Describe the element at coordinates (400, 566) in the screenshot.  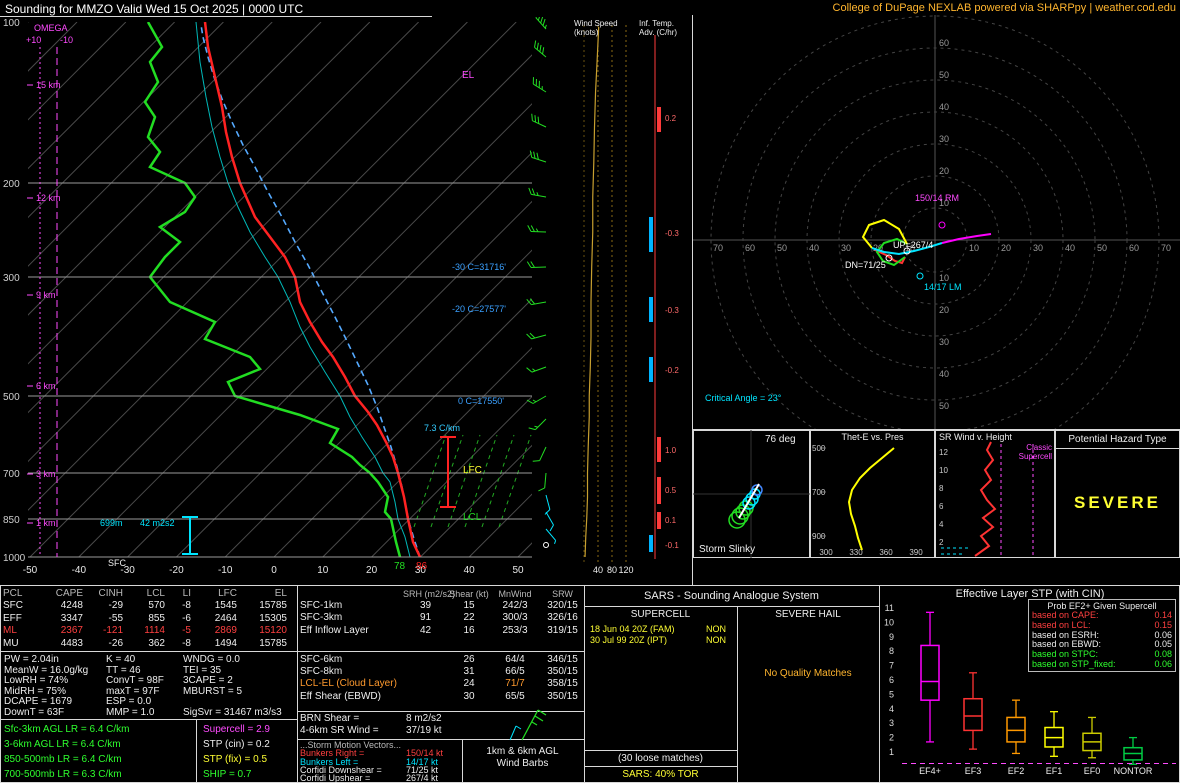
I see `svg-text: 78` at that location.